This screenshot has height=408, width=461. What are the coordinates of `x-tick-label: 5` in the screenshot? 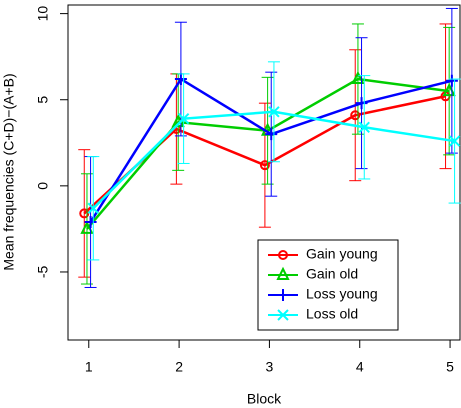 It's located at (450, 367).